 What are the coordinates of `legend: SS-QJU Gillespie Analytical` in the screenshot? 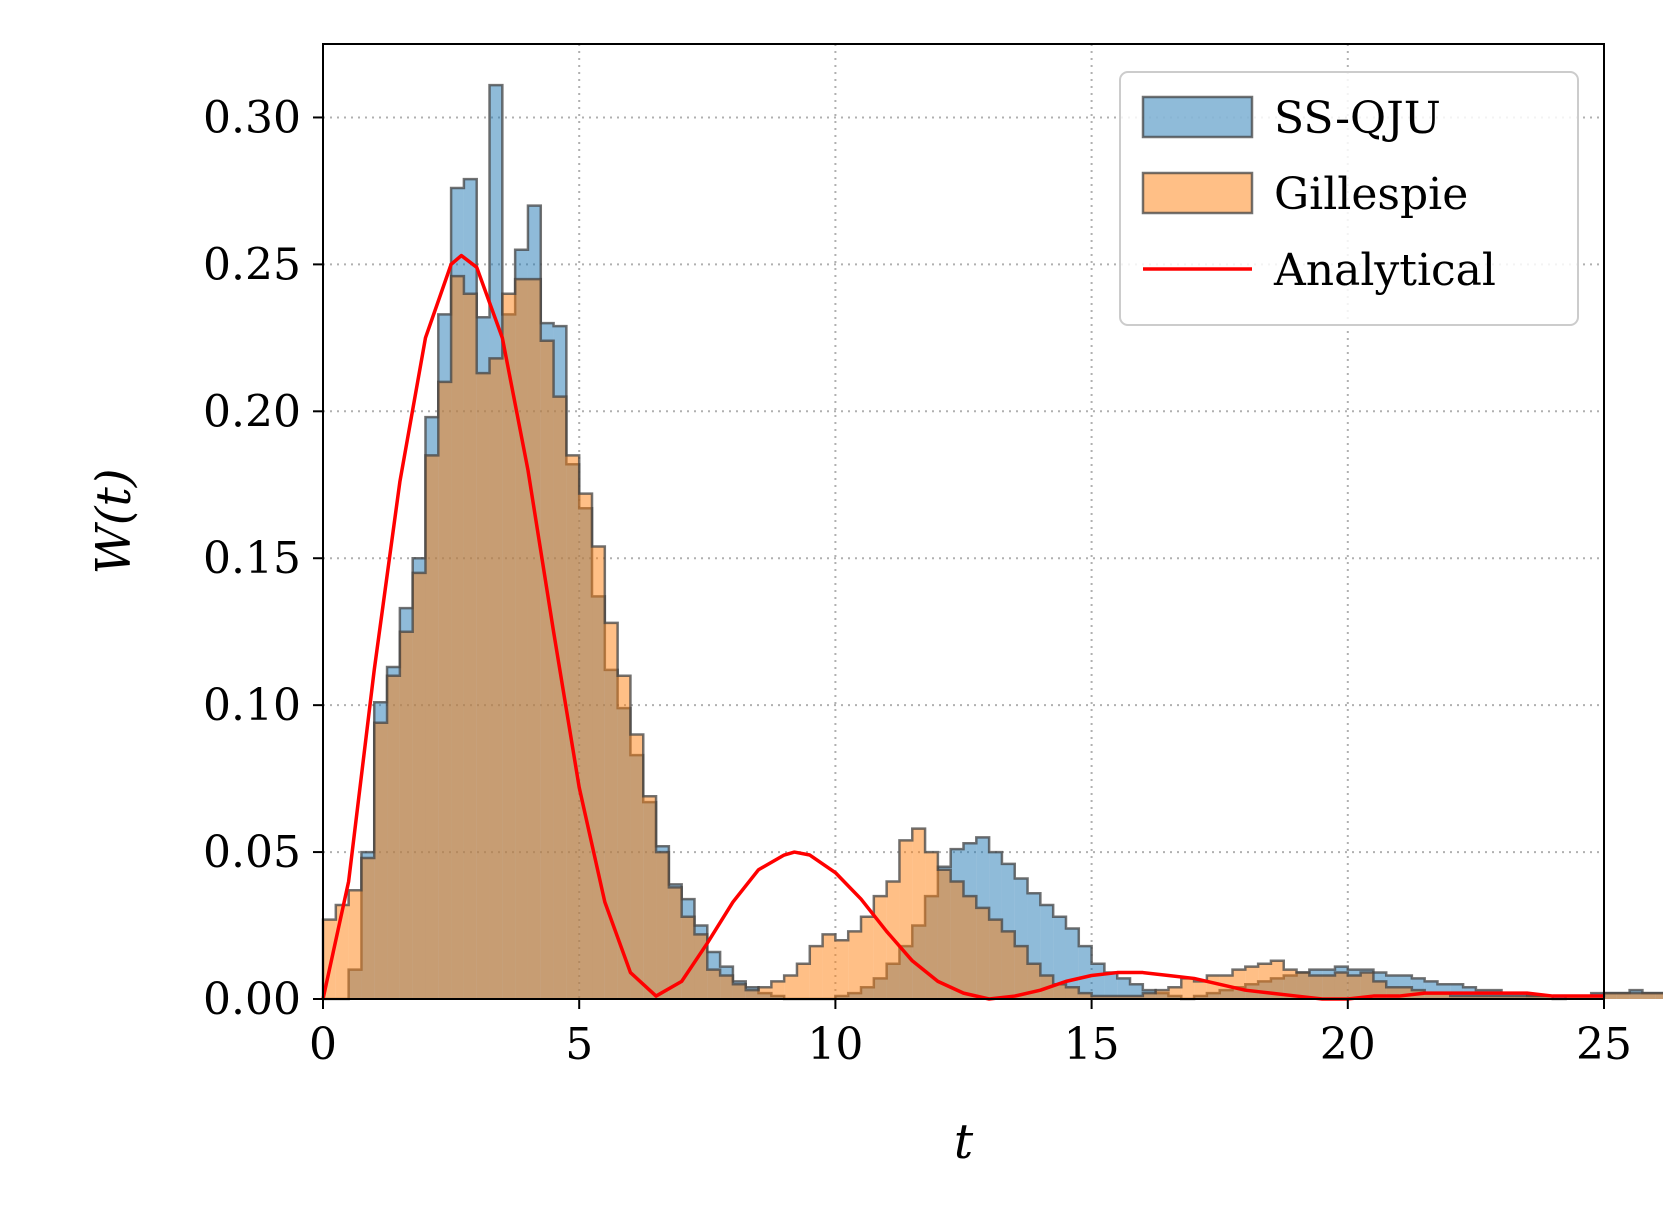 It's located at (1349, 198).